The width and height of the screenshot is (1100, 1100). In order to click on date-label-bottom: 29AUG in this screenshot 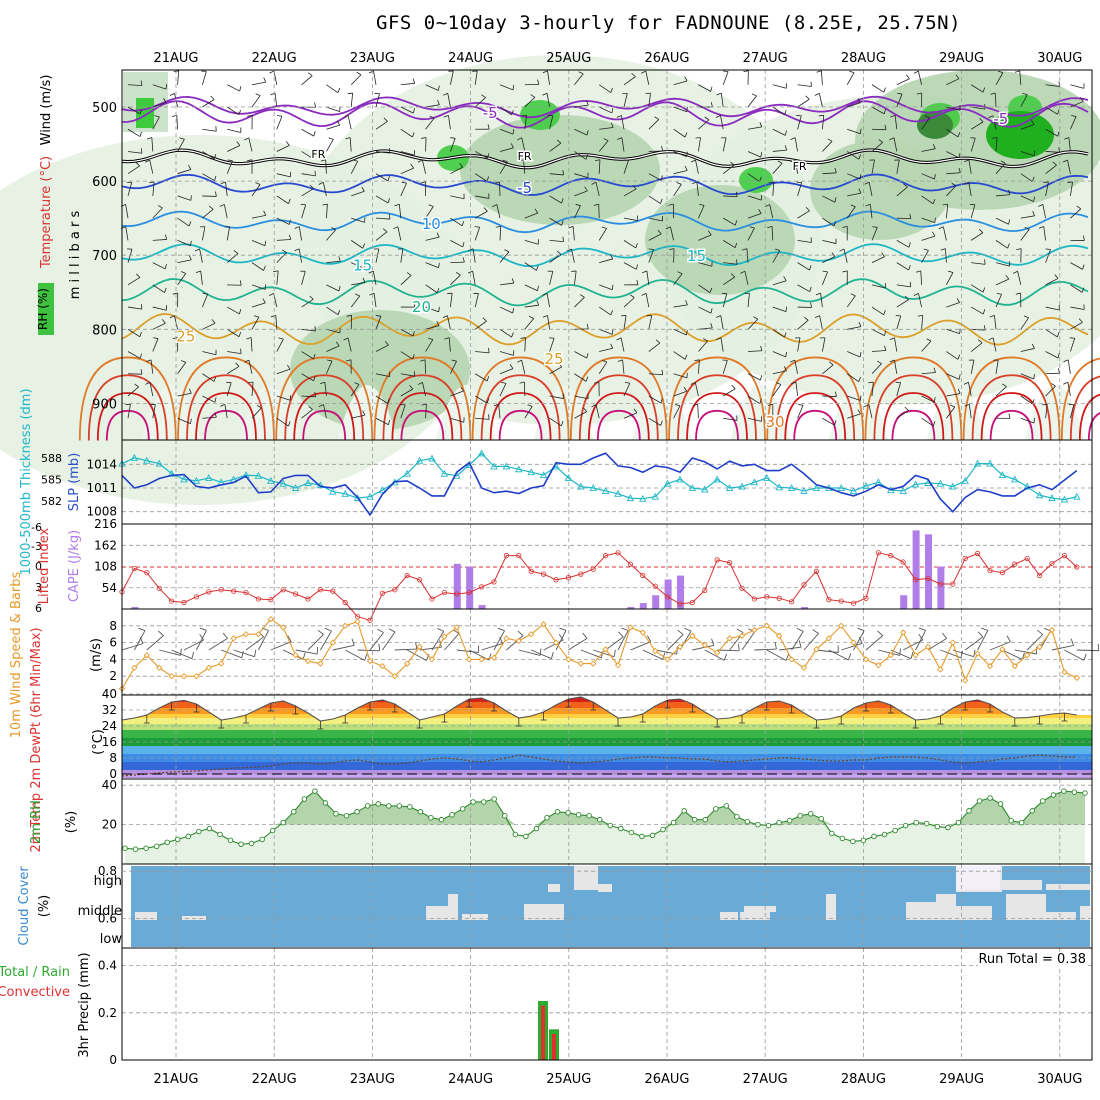, I will do `click(961, 1079)`.